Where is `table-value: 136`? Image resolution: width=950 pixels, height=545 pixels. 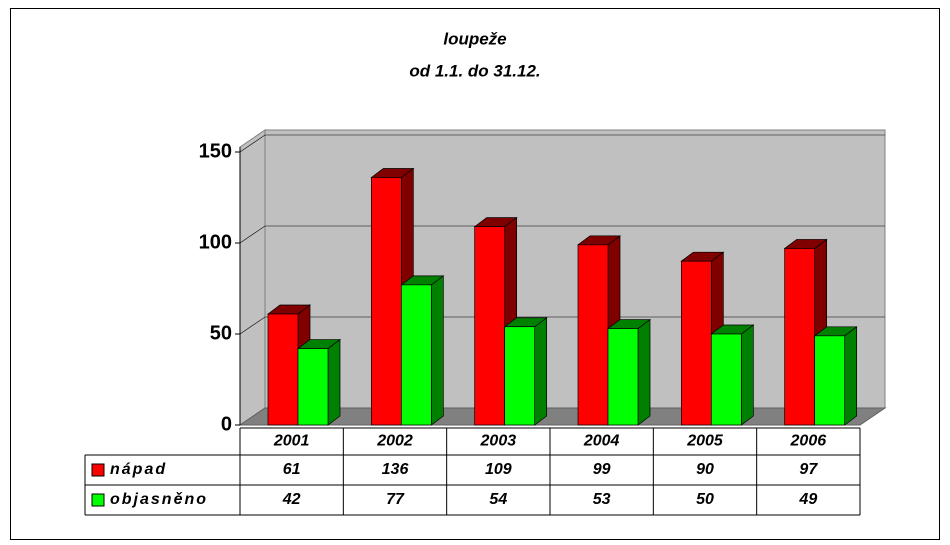
table-value: 136 is located at coordinates (395, 469).